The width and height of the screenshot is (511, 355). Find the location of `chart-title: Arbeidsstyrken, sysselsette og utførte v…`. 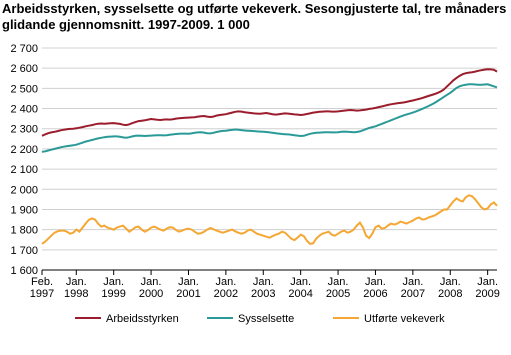

chart-title: Arbeidsstyrken, sysselsette og utførte v… is located at coordinates (254, 16).